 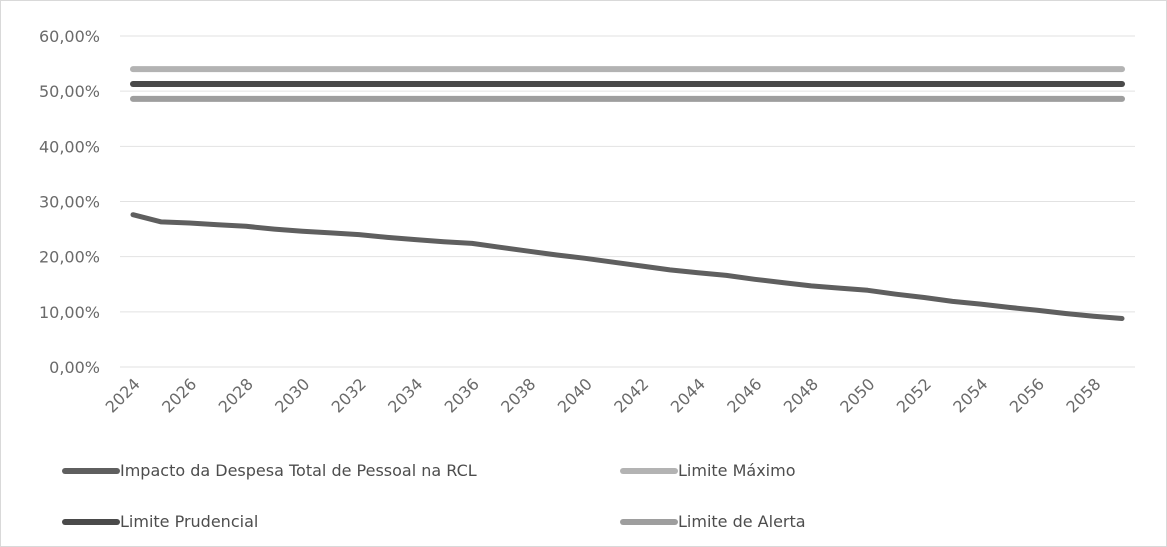 What do you see at coordinates (744, 395) in the screenshot?
I see `x-tick-label: 2046` at bounding box center [744, 395].